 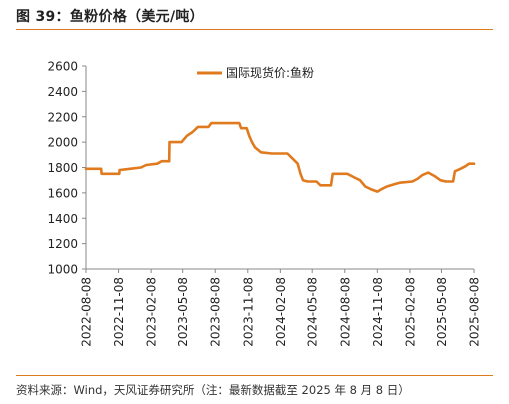 What do you see at coordinates (62, 168) in the screenshot?
I see `y-tick-label: 1800` at bounding box center [62, 168].